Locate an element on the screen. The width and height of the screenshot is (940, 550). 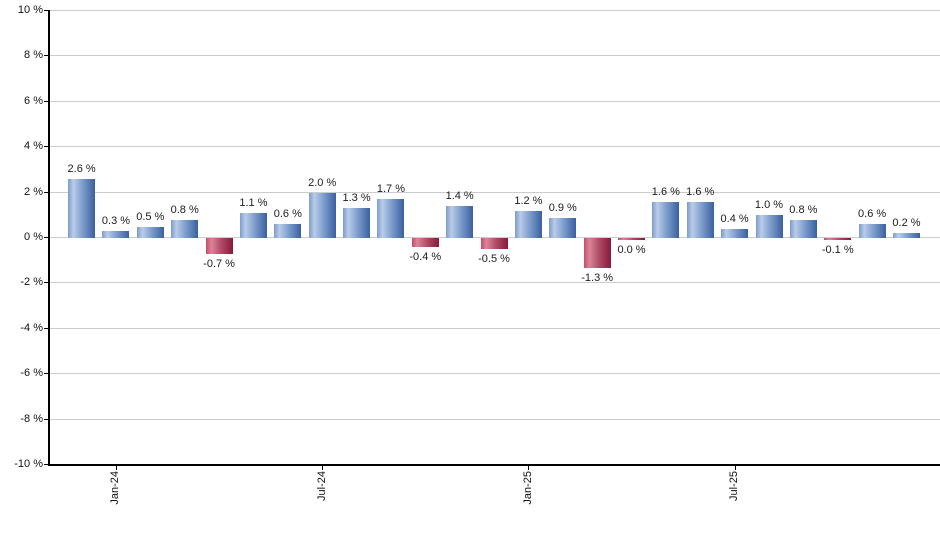
bar-value-label: 2.0 % is located at coordinates (322, 182).